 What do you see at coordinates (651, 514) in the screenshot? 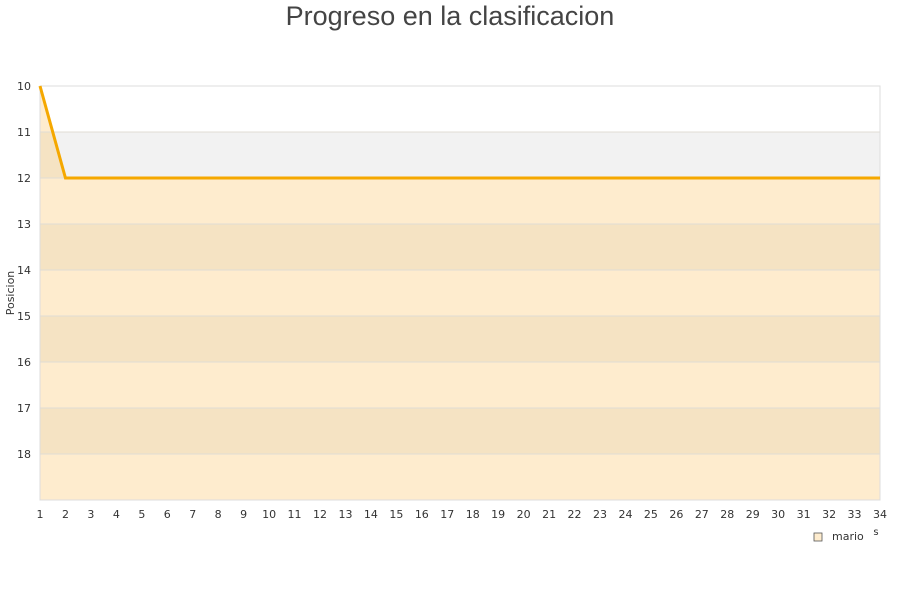
I see `x-tick-label: 25` at bounding box center [651, 514].